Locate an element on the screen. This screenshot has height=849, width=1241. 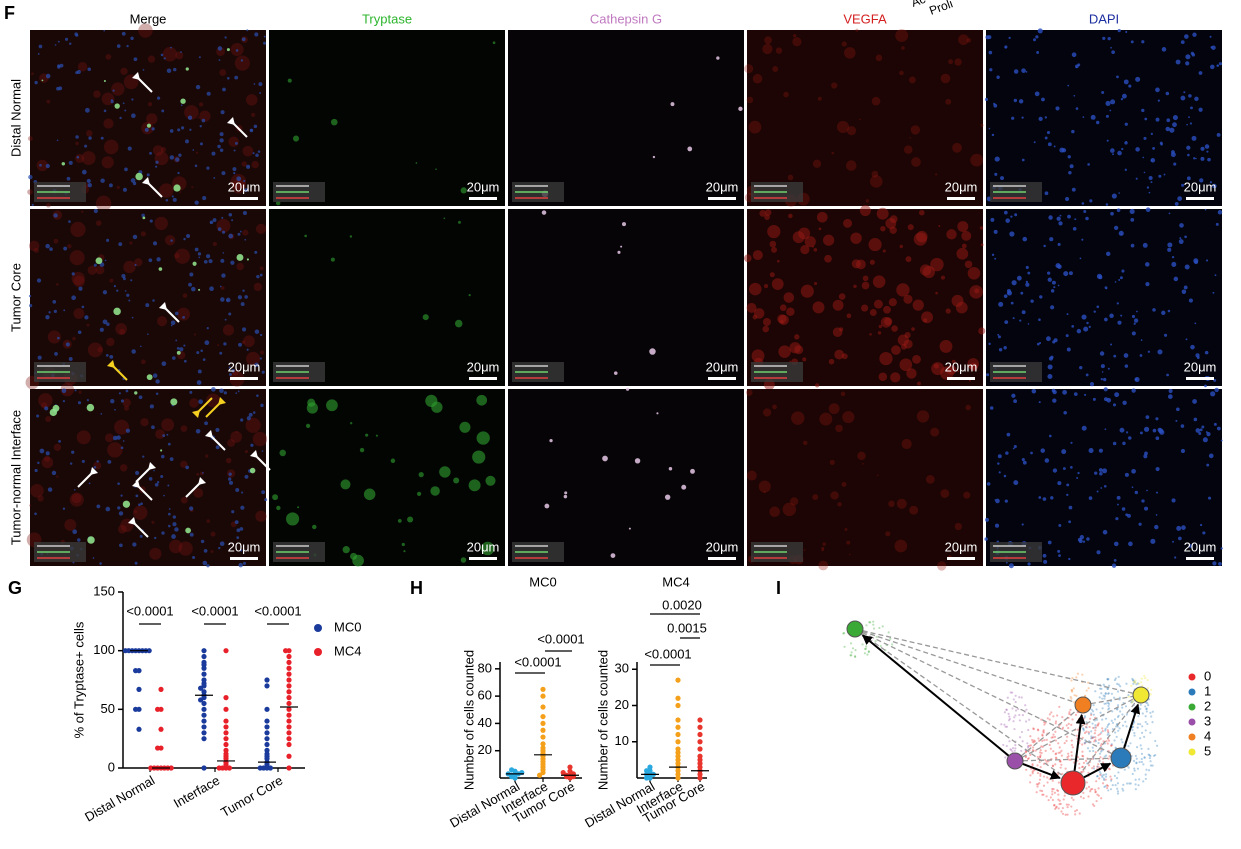
trajectory-edge is located at coordinates (1112, 700).